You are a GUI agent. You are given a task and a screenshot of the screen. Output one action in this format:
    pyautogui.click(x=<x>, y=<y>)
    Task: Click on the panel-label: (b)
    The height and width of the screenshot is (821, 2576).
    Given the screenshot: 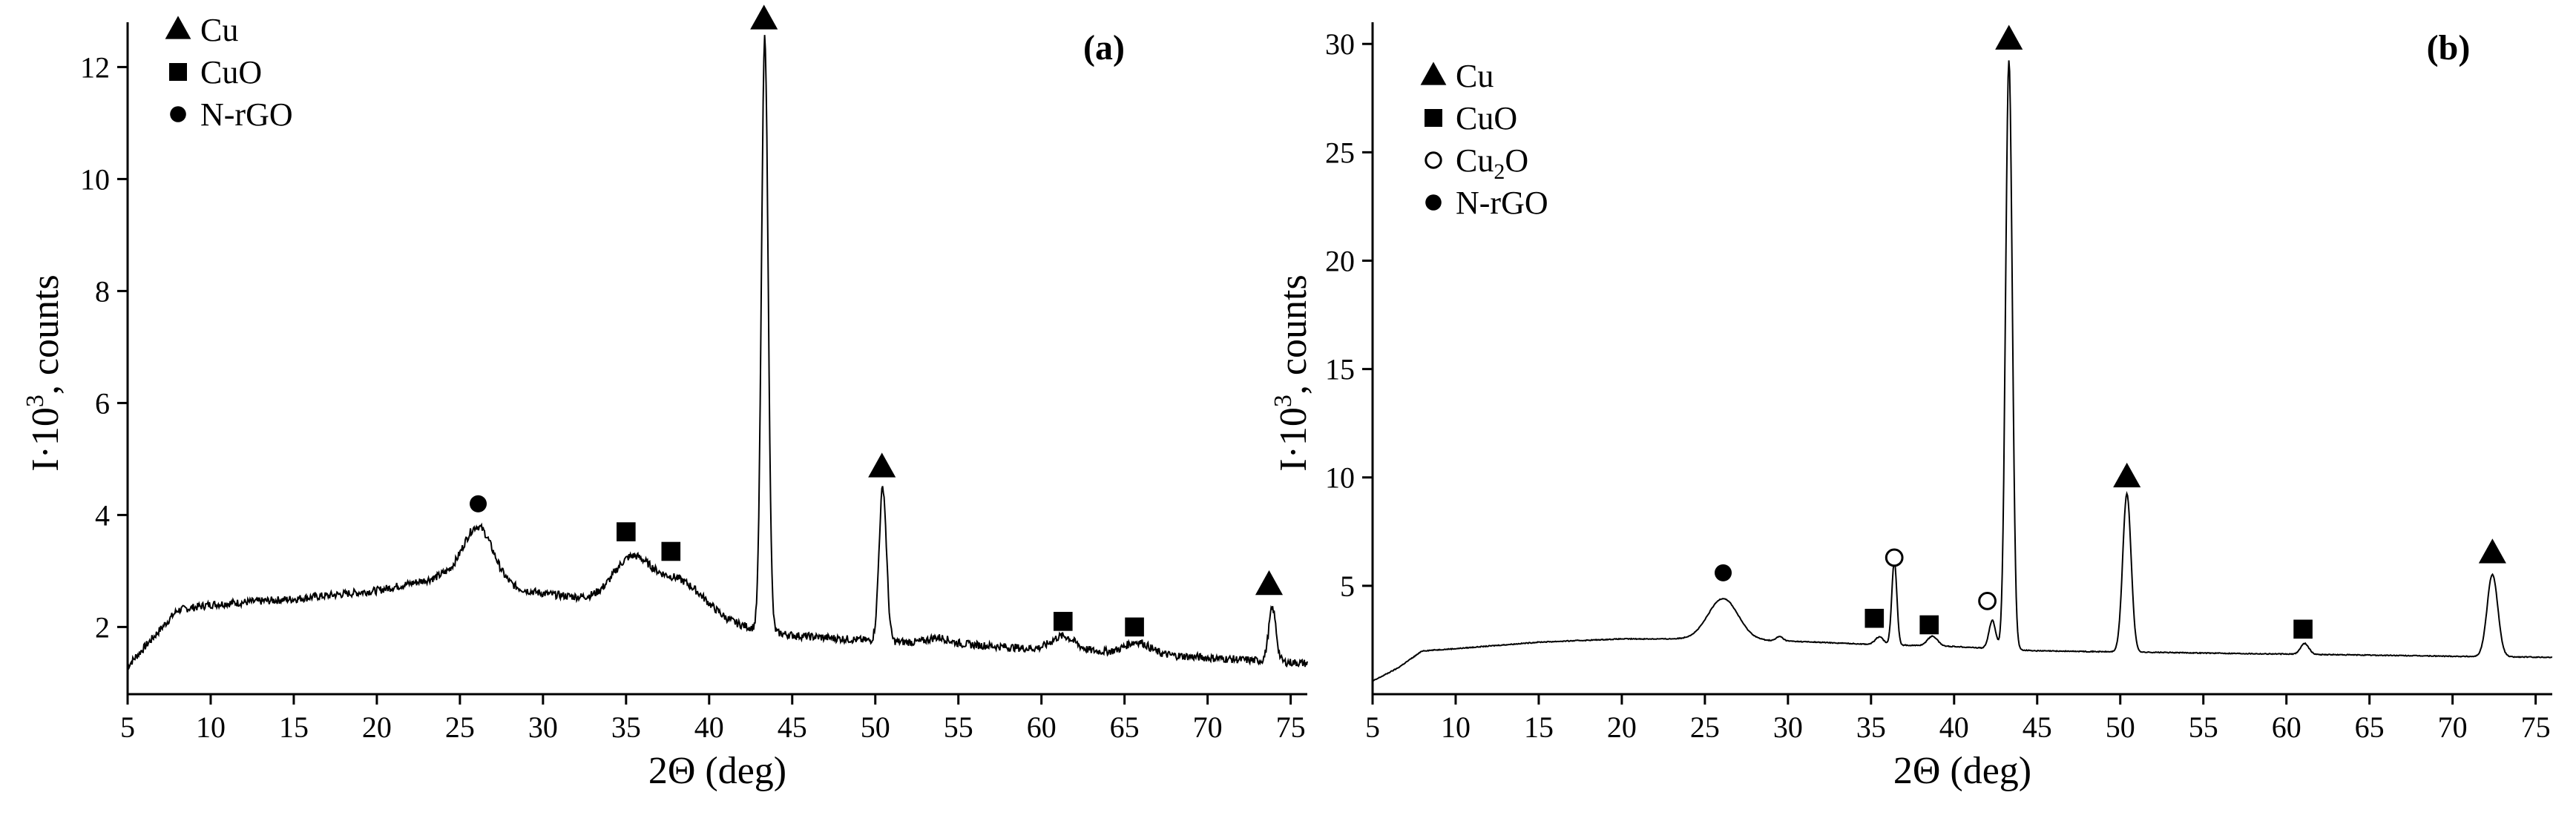 What is the action you would take?
    pyautogui.click(x=2449, y=47)
    